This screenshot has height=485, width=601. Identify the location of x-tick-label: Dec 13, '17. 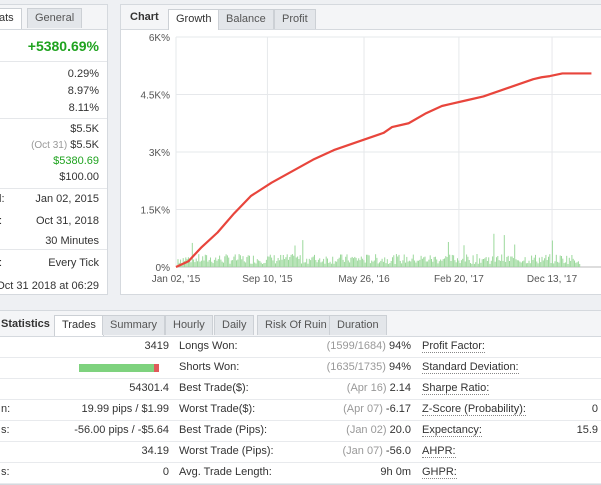
(552, 279).